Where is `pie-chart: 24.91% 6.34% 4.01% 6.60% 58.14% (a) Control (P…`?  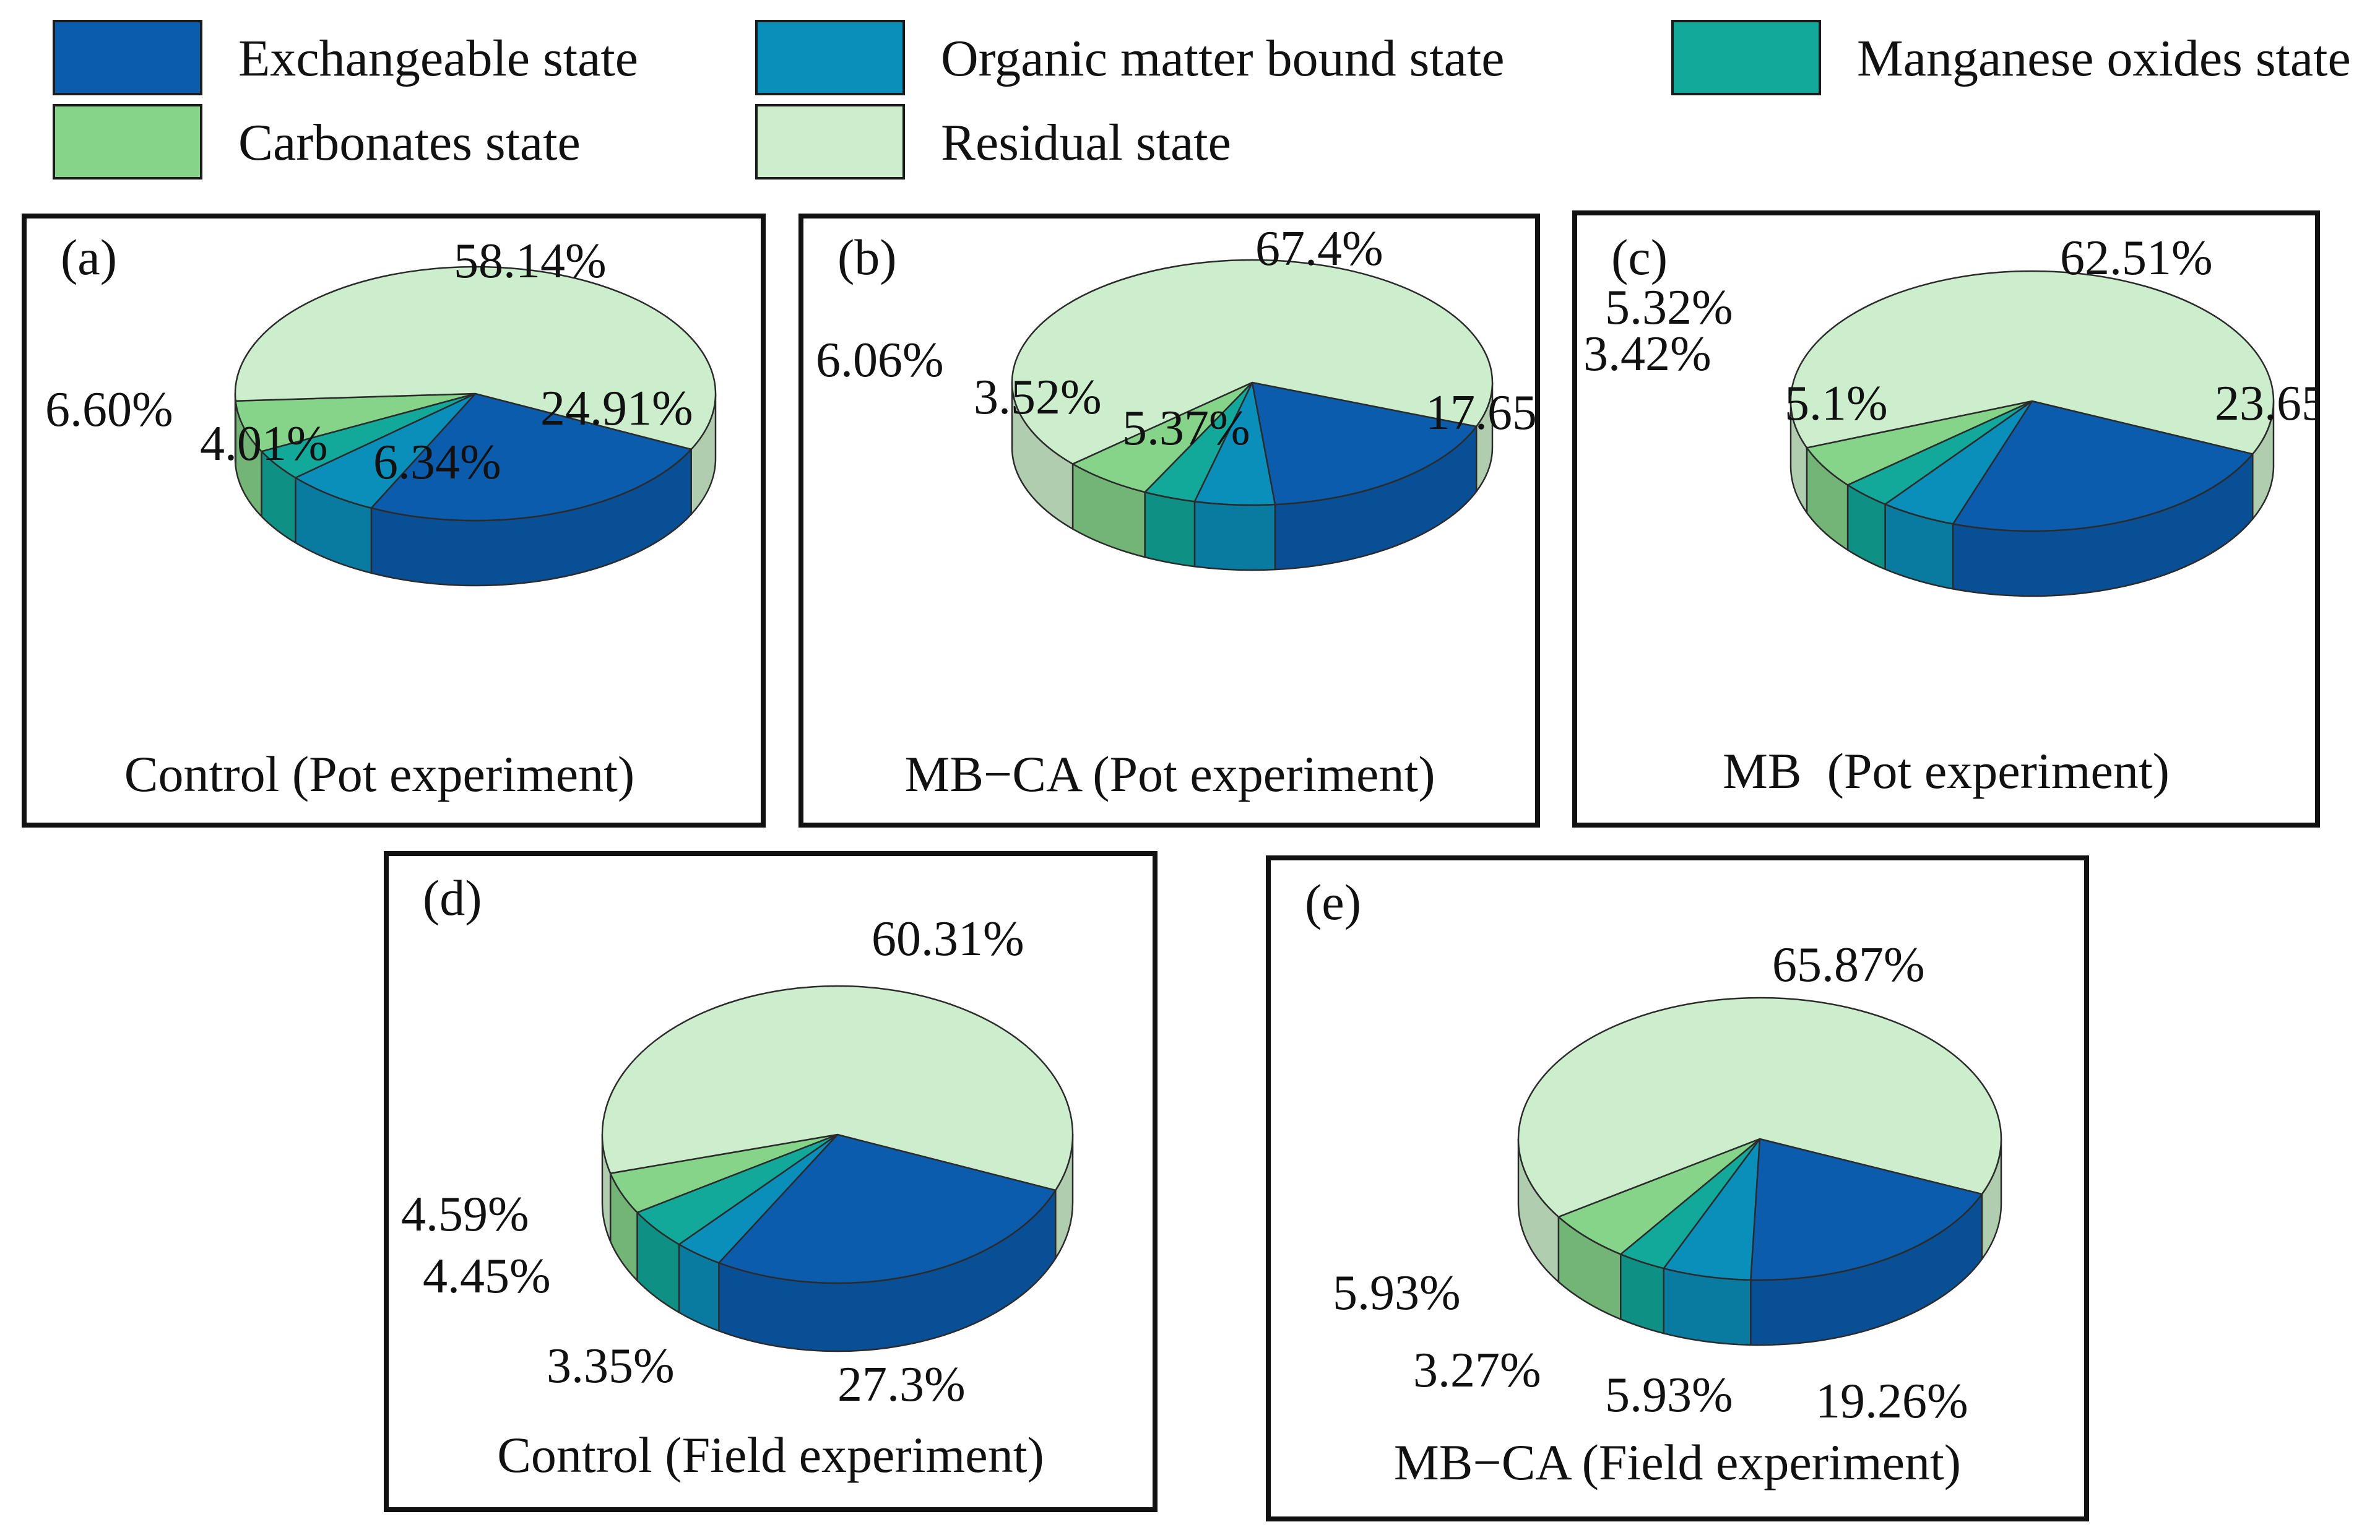
pie-chart: 24.91% 6.34% 4.01% 6.60% 58.14% (a) Control (P… is located at coordinates (381, 515).